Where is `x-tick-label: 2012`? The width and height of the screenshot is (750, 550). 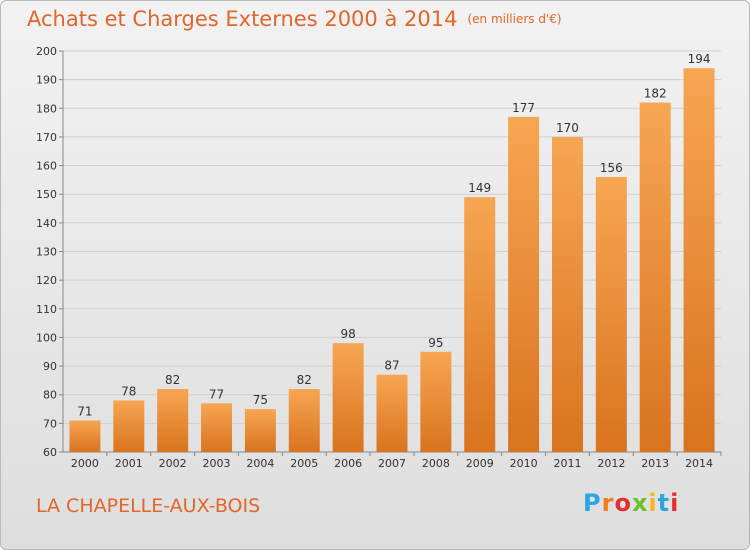
x-tick-label: 2012 is located at coordinates (611, 463).